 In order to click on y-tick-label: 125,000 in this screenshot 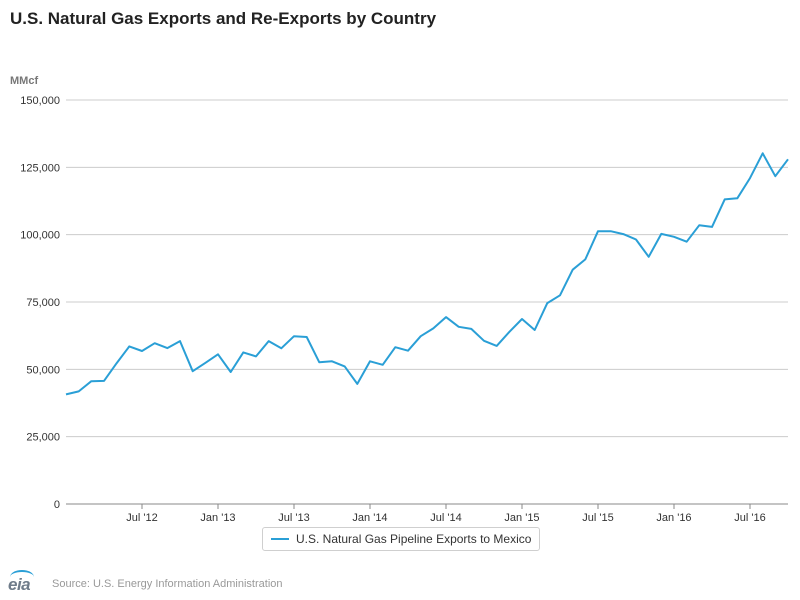, I will do `click(40, 168)`.